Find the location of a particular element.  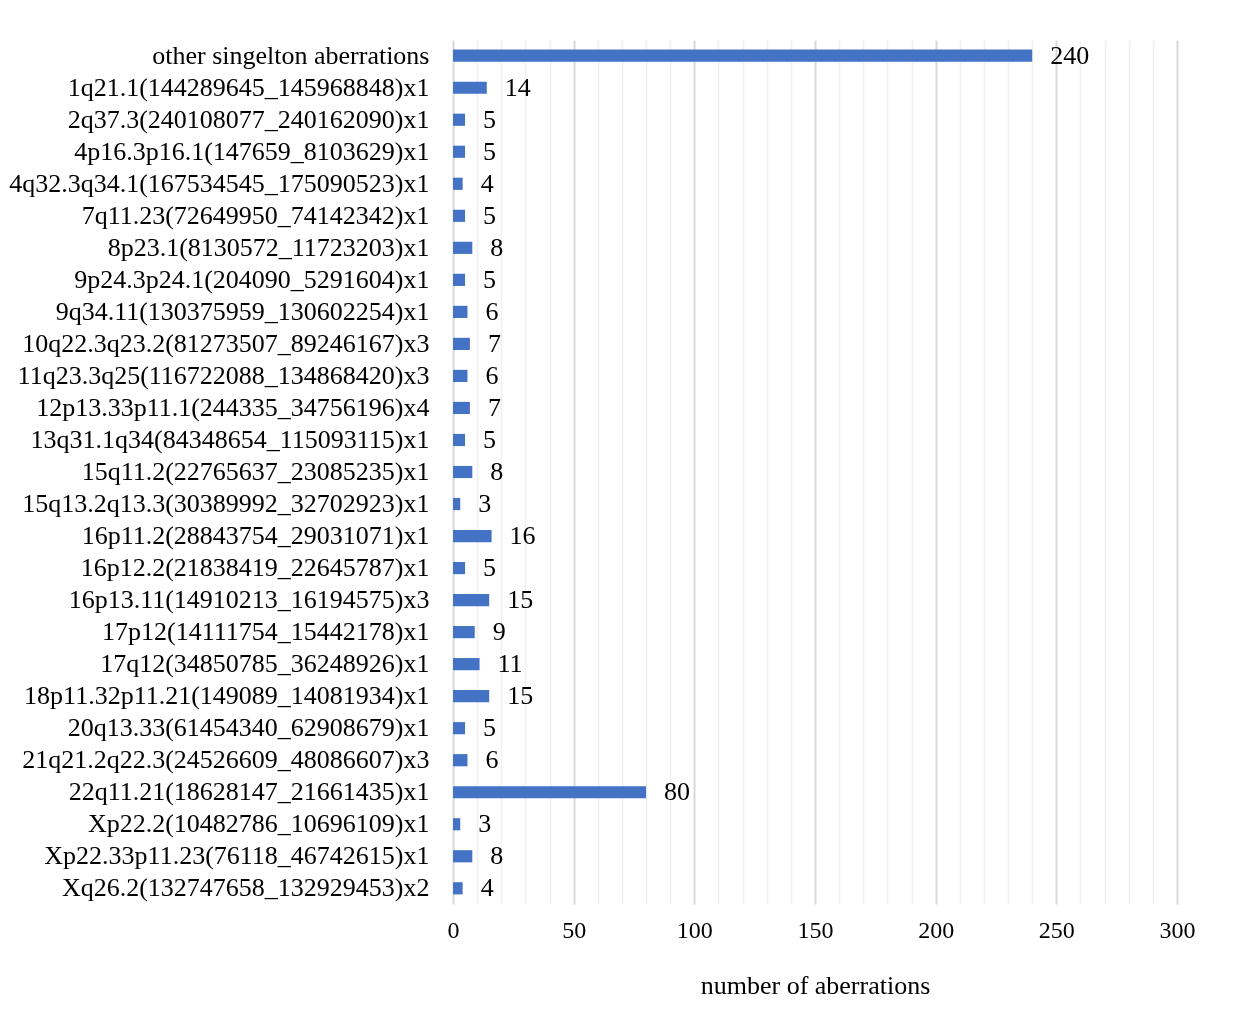

y-tick-label: 16p12.2(21838419_22645787)x1 is located at coordinates (255, 568).